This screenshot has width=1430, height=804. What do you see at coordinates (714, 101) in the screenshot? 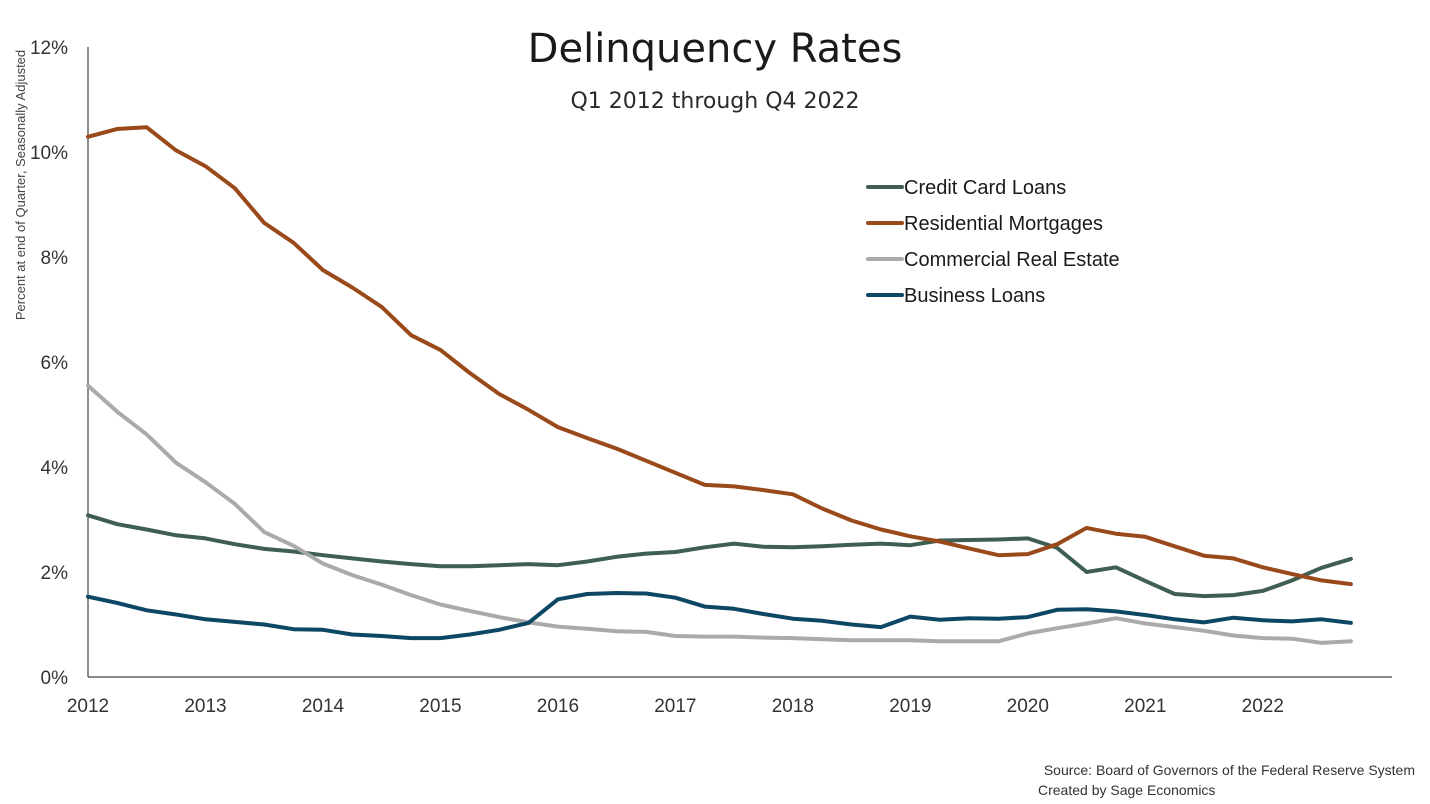
I see `chart-subtitle: Q1 2012 through Q4 2022` at bounding box center [714, 101].